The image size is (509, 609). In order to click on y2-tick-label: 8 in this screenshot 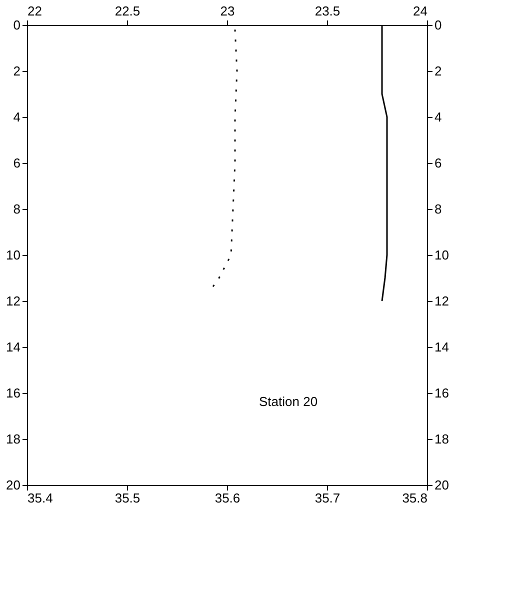, I will do `click(438, 209)`.